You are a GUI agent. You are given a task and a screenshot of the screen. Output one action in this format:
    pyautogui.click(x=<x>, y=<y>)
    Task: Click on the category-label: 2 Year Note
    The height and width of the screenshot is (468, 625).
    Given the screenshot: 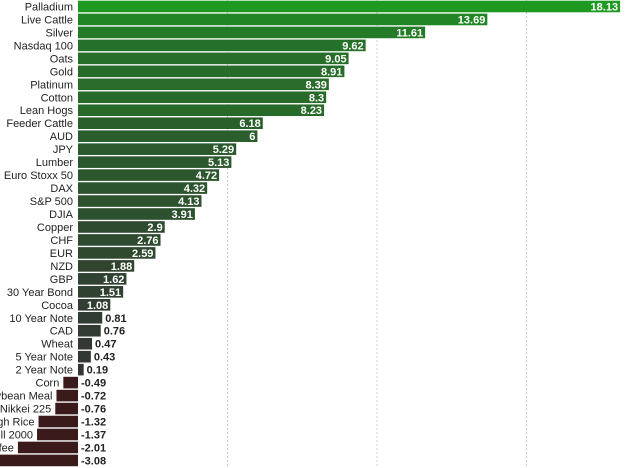 What is the action you would take?
    pyautogui.click(x=45, y=371)
    